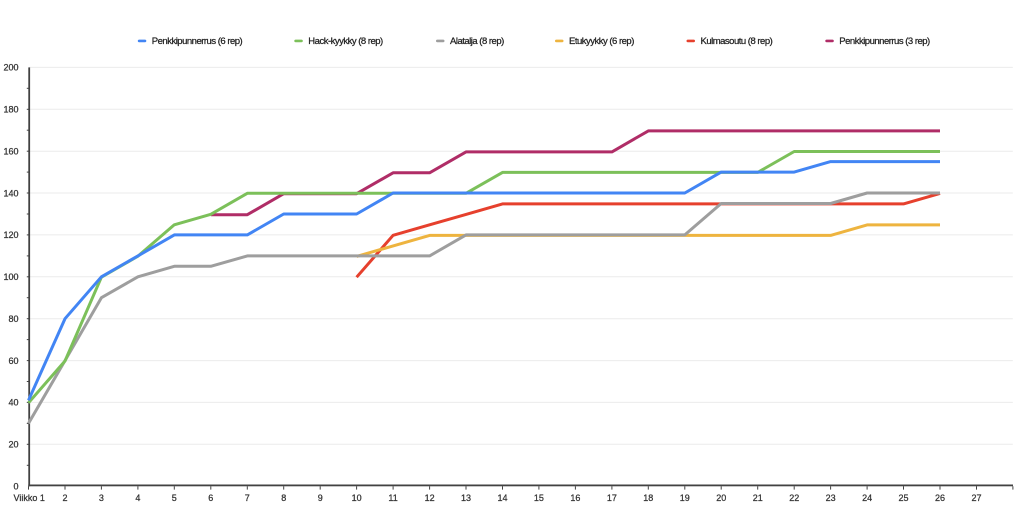 Image resolution: width=1024 pixels, height=515 pixels. What do you see at coordinates (10, 110) in the screenshot?
I see `svg-text: 180` at bounding box center [10, 110].